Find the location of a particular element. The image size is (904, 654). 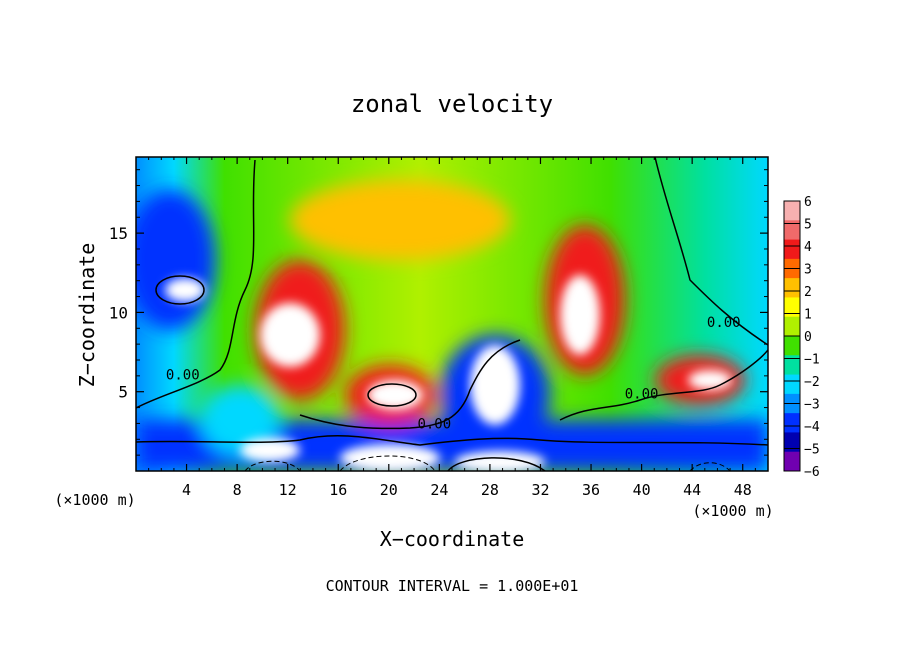

chart-title: zonal velocity is located at coordinates (452, 104).